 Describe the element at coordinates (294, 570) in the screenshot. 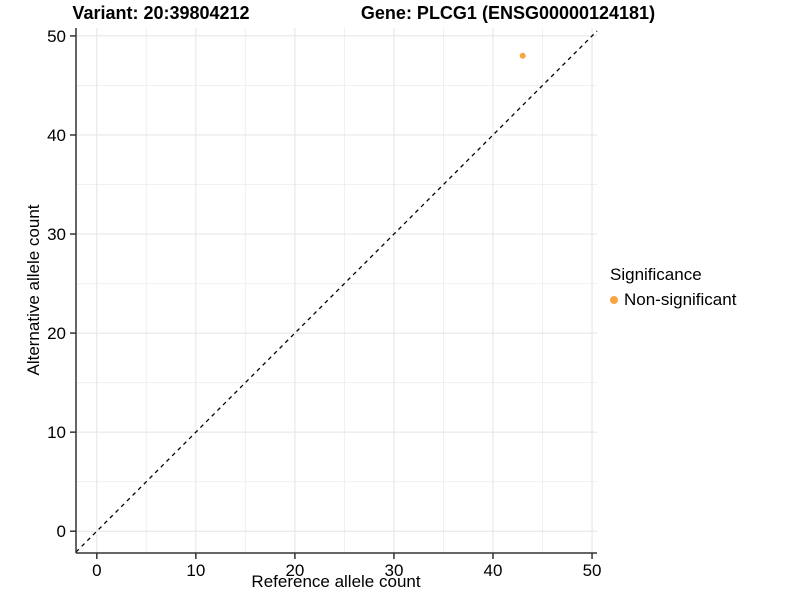

I see `x-tick-label: 20` at that location.